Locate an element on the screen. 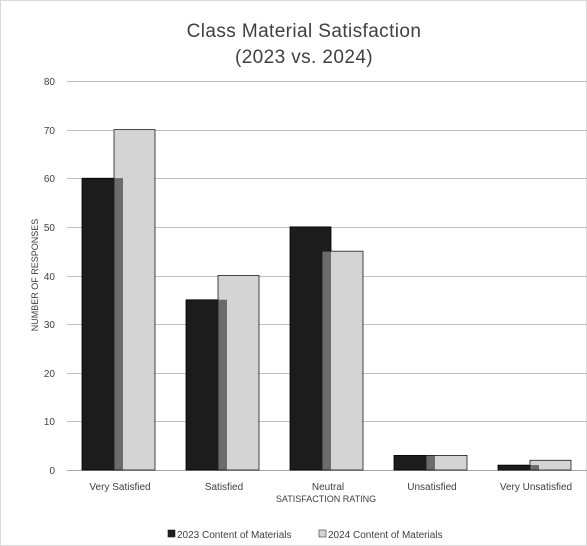 Image resolution: width=587 pixels, height=546 pixels. x-tick-label: Neutral is located at coordinates (328, 487).